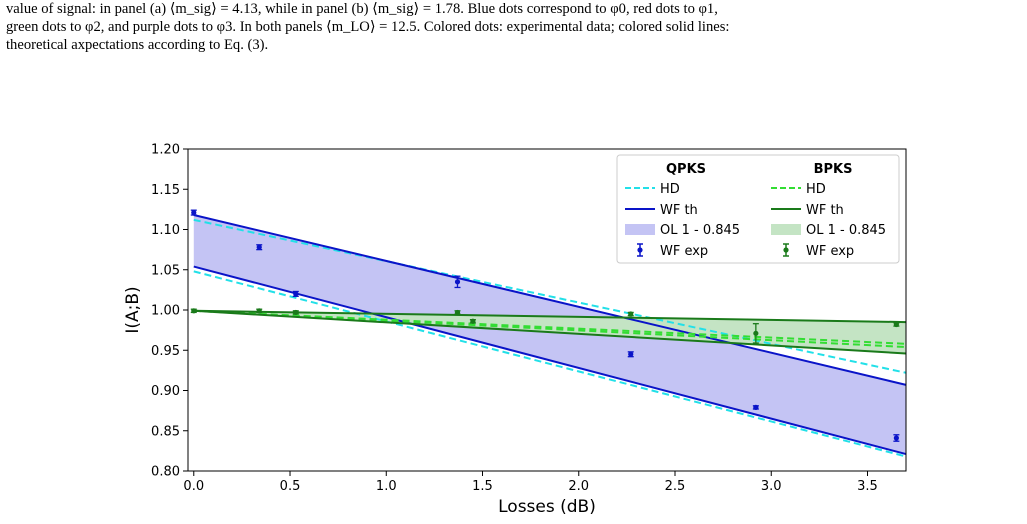 This screenshot has width=1027, height=524. I want to click on legend-swatch-qpks-exp, so click(640, 250).